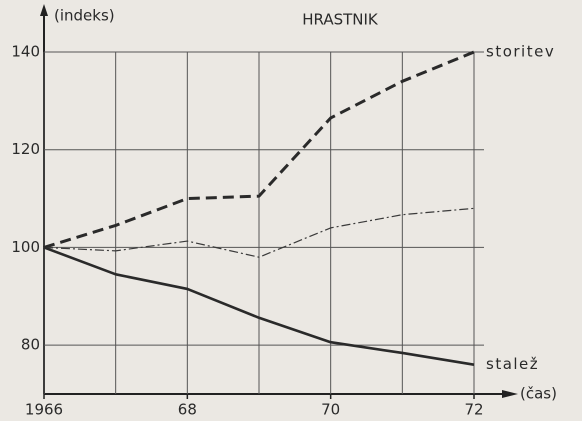  I want to click on chart-title: HRASTNIK, so click(340, 20).